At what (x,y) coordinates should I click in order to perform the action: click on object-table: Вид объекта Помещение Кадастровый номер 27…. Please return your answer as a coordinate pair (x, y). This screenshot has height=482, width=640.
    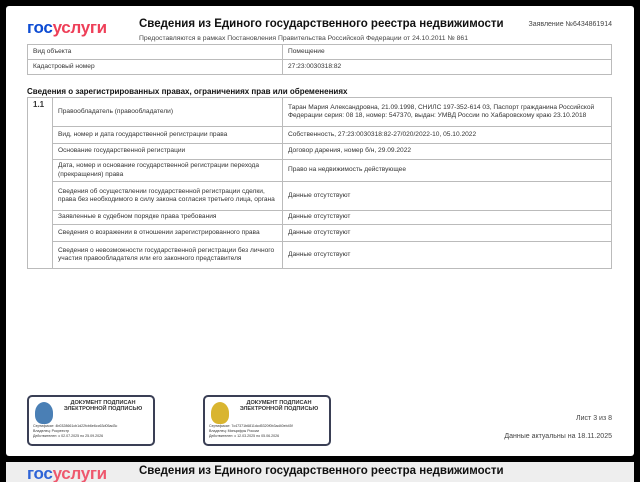
    Looking at the image, I should click on (319, 59).